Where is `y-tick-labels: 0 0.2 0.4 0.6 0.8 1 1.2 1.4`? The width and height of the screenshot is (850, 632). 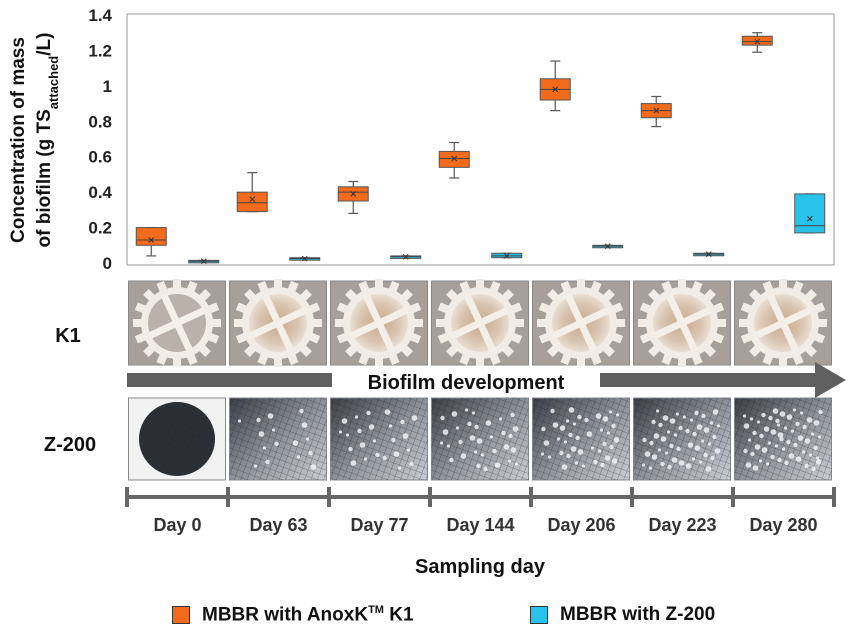 y-tick-labels: 0 0.2 0.4 0.6 0.8 1 1.2 1.4 is located at coordinates (100, 139).